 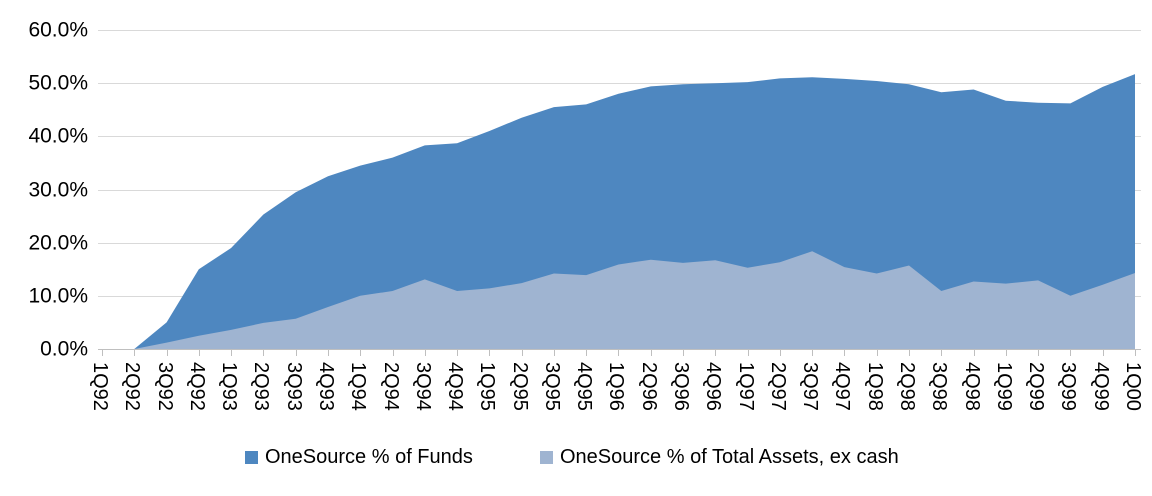 I want to click on x-tick-label: 1Q99, so click(x=1003, y=386).